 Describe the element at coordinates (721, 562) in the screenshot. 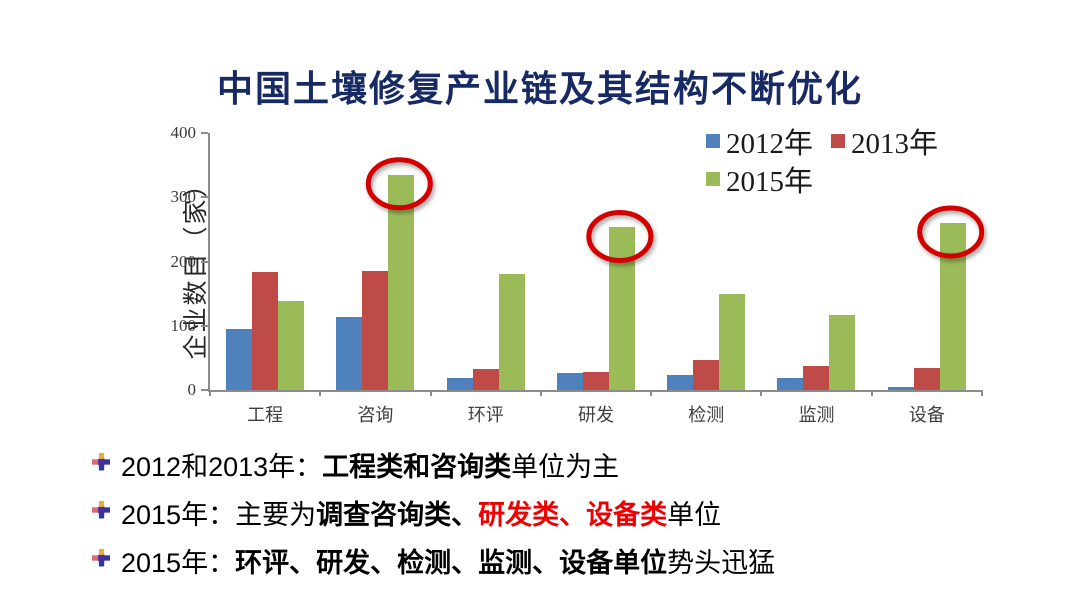

I see `bullet-segment: 势头迅猛` at that location.